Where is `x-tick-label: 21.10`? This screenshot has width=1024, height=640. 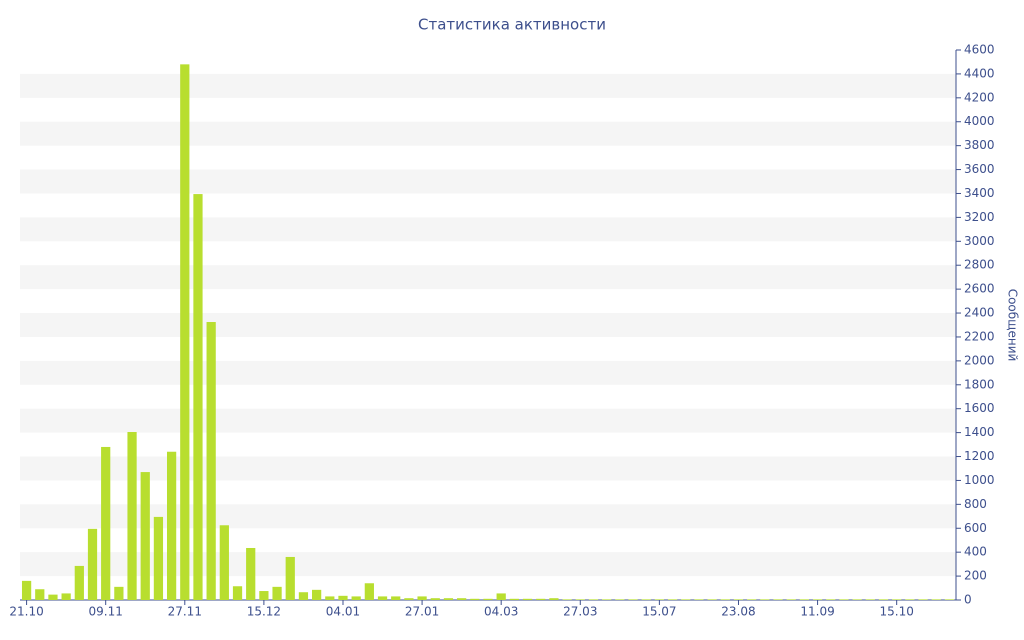
x-tick-label: 21.10 is located at coordinates (26, 612).